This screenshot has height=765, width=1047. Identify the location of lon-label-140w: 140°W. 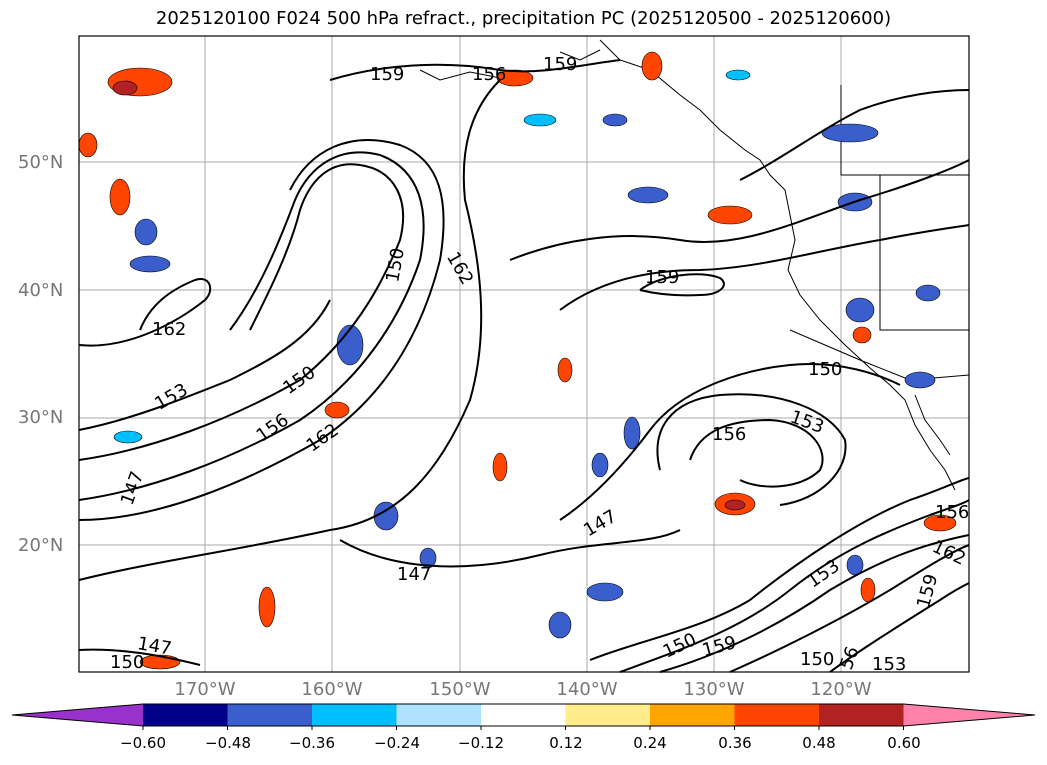
(587, 689).